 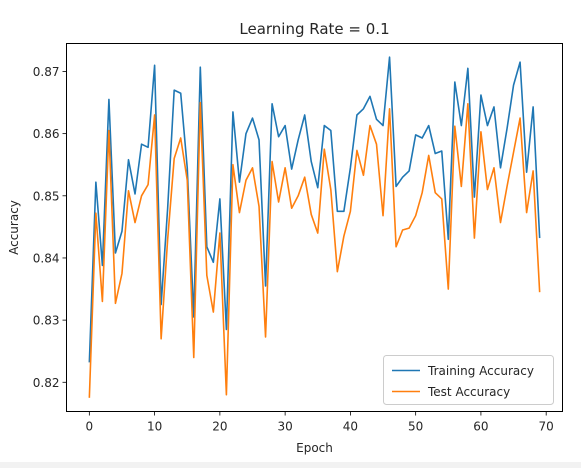 I want to click on y-tick-label: 0.85, so click(x=46, y=196).